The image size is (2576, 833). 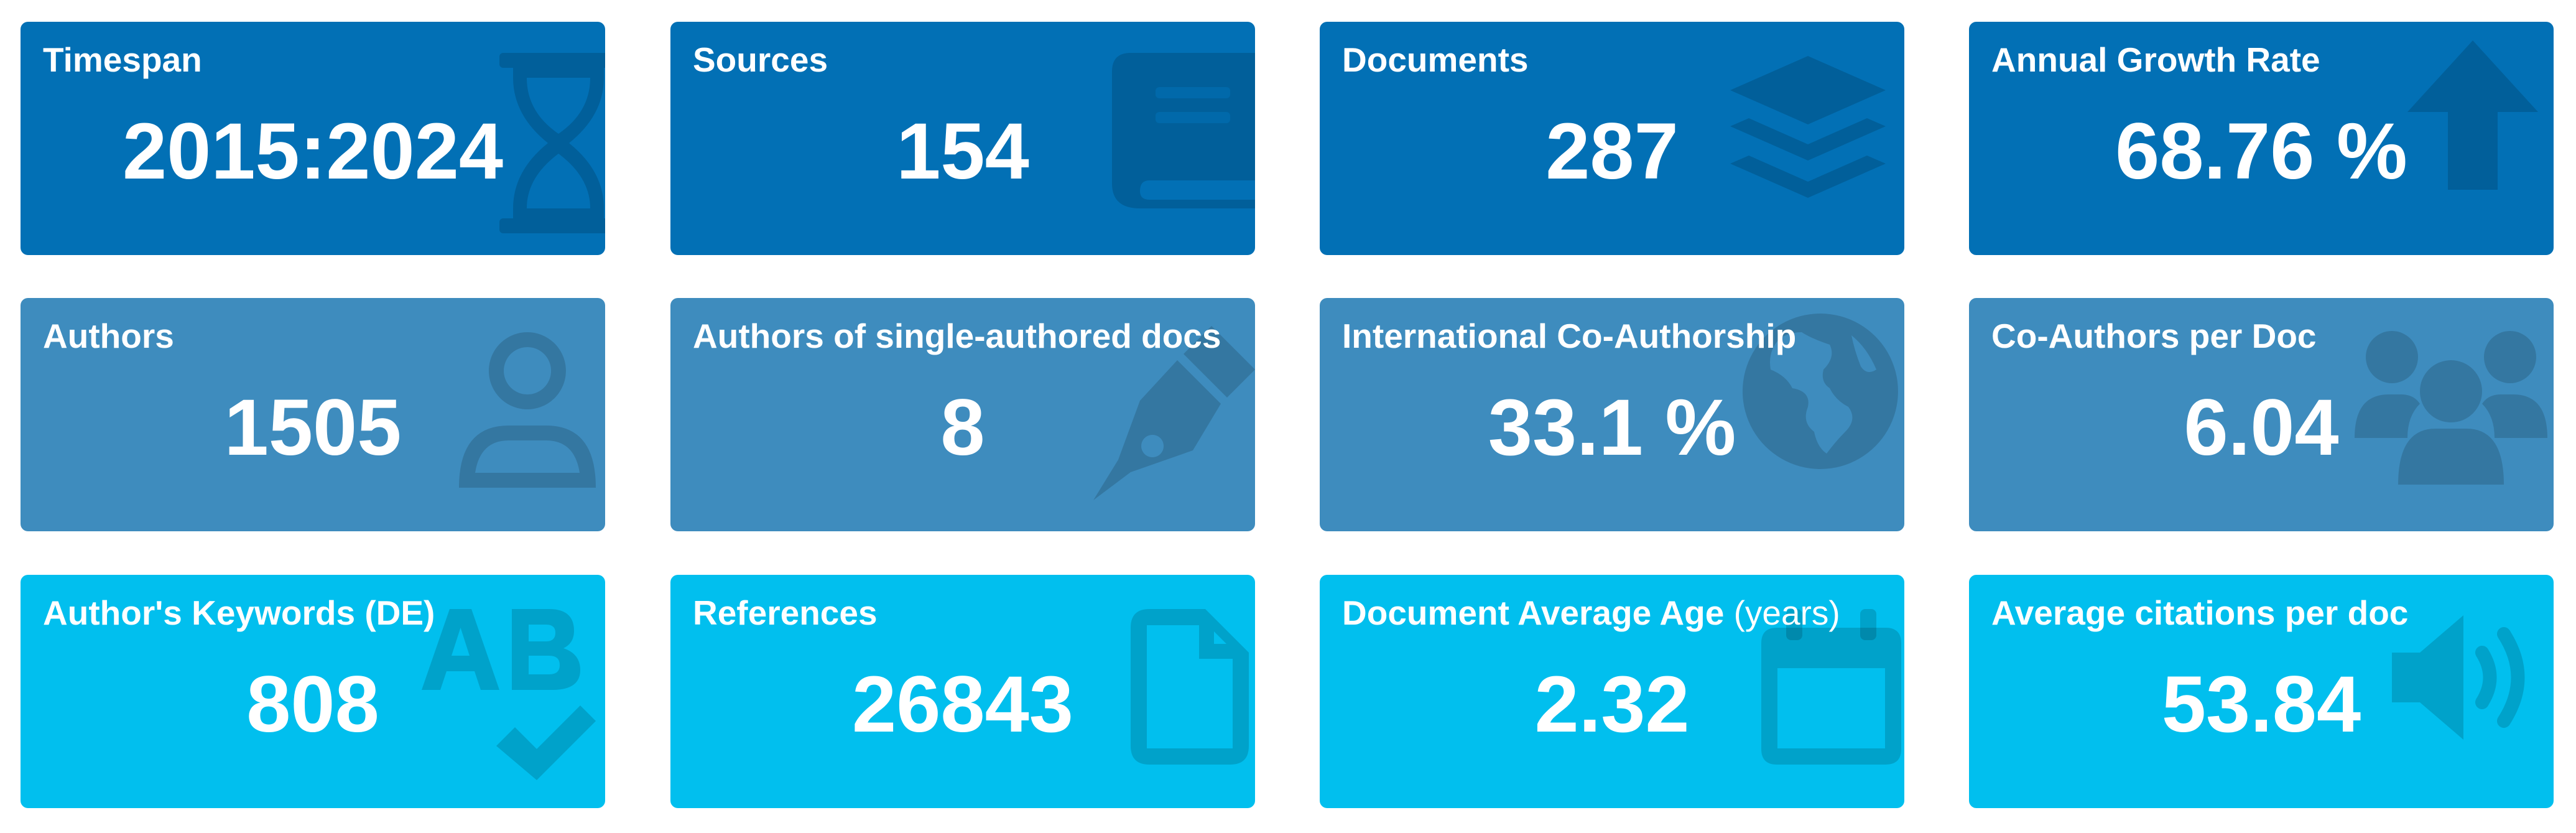 I want to click on card-title: Timespan, so click(x=123, y=59).